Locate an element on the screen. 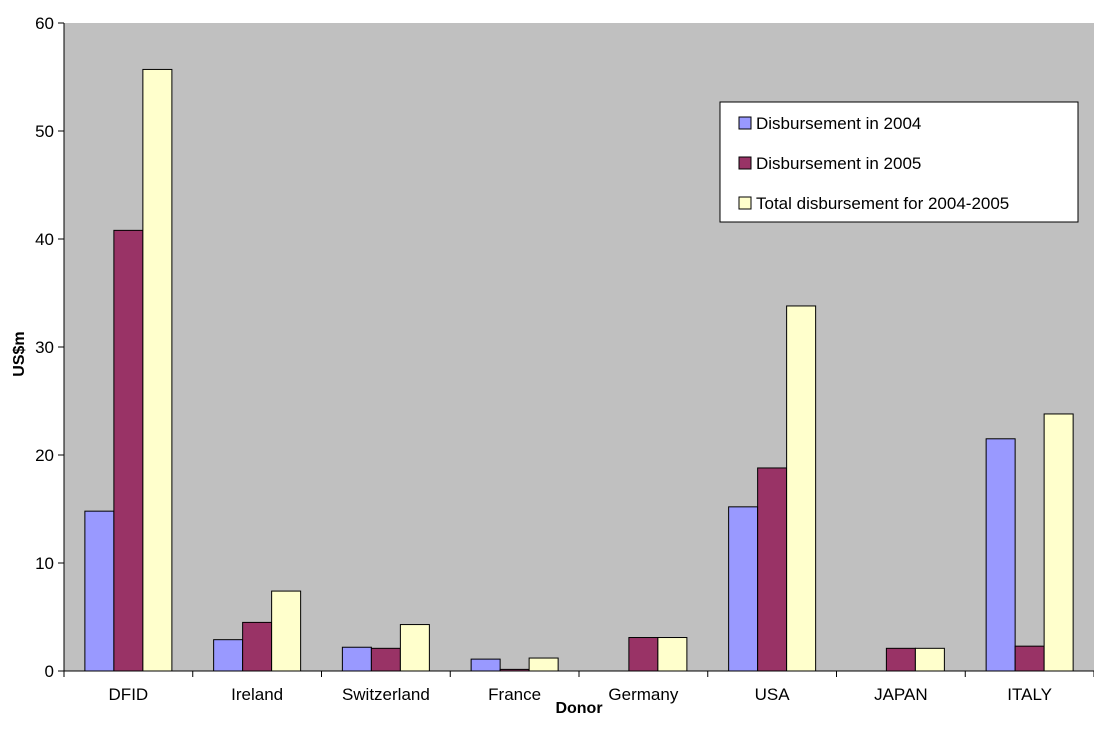  y-ticks-group: 0 10 20 30 40 50 60 is located at coordinates (49, 347).